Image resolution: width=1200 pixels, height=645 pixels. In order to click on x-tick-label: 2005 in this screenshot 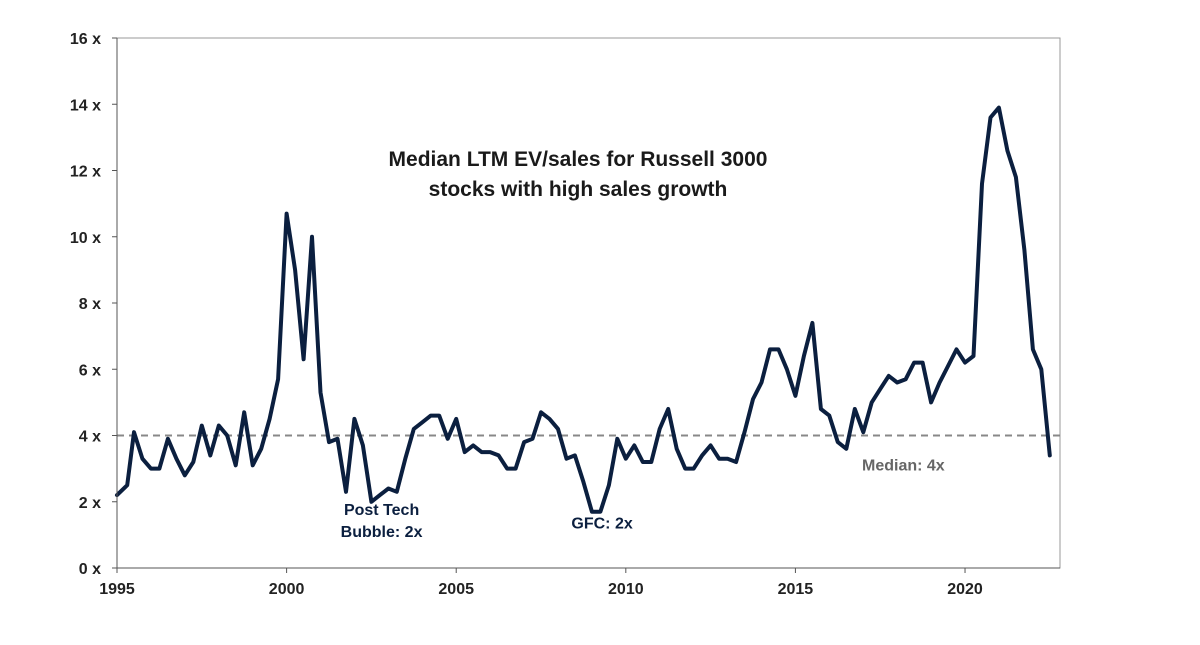, I will do `click(456, 589)`.